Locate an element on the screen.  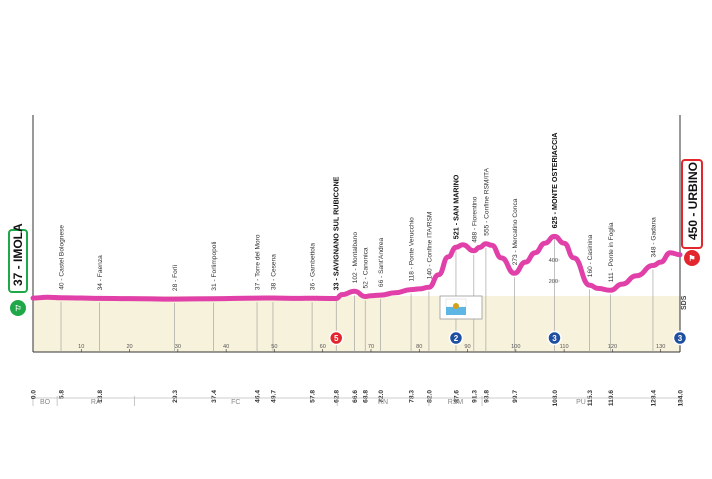
waypoint-km: 5.8 is located at coordinates (62, 394).